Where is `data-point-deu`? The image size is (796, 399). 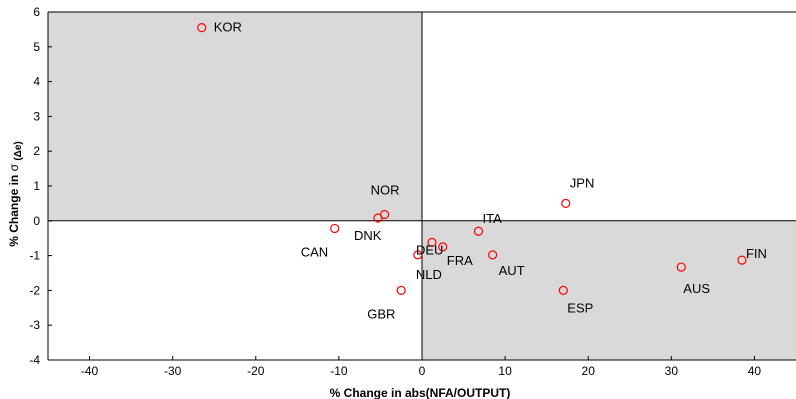 data-point-deu is located at coordinates (432, 242).